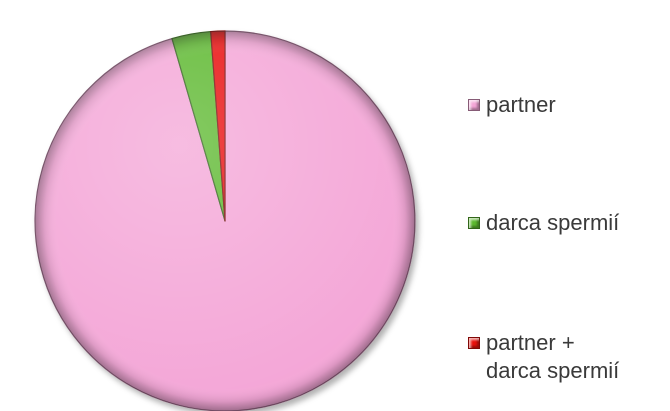 This screenshot has width=670, height=411. I want to click on legend-swatch-darca-spermii, so click(474, 223).